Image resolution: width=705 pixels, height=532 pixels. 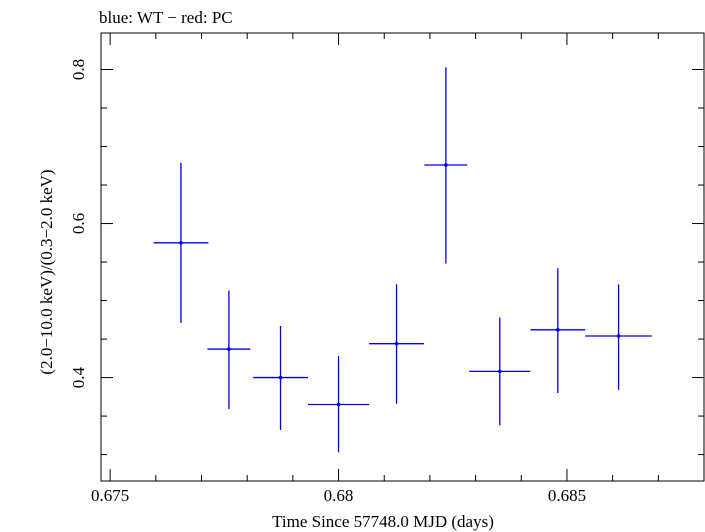 I want to click on chart-title: blue: WT − red: PC, so click(x=166, y=17).